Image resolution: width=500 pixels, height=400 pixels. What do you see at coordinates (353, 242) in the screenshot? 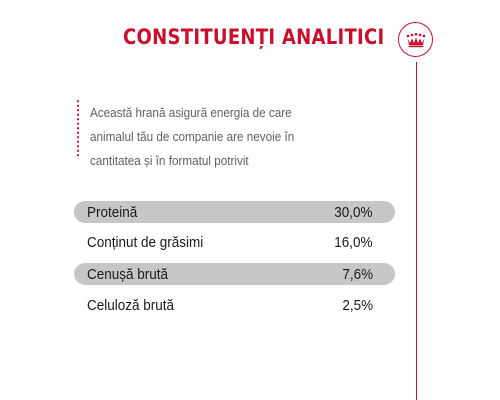
I see `nutrient-value: 16,0%` at bounding box center [353, 242].